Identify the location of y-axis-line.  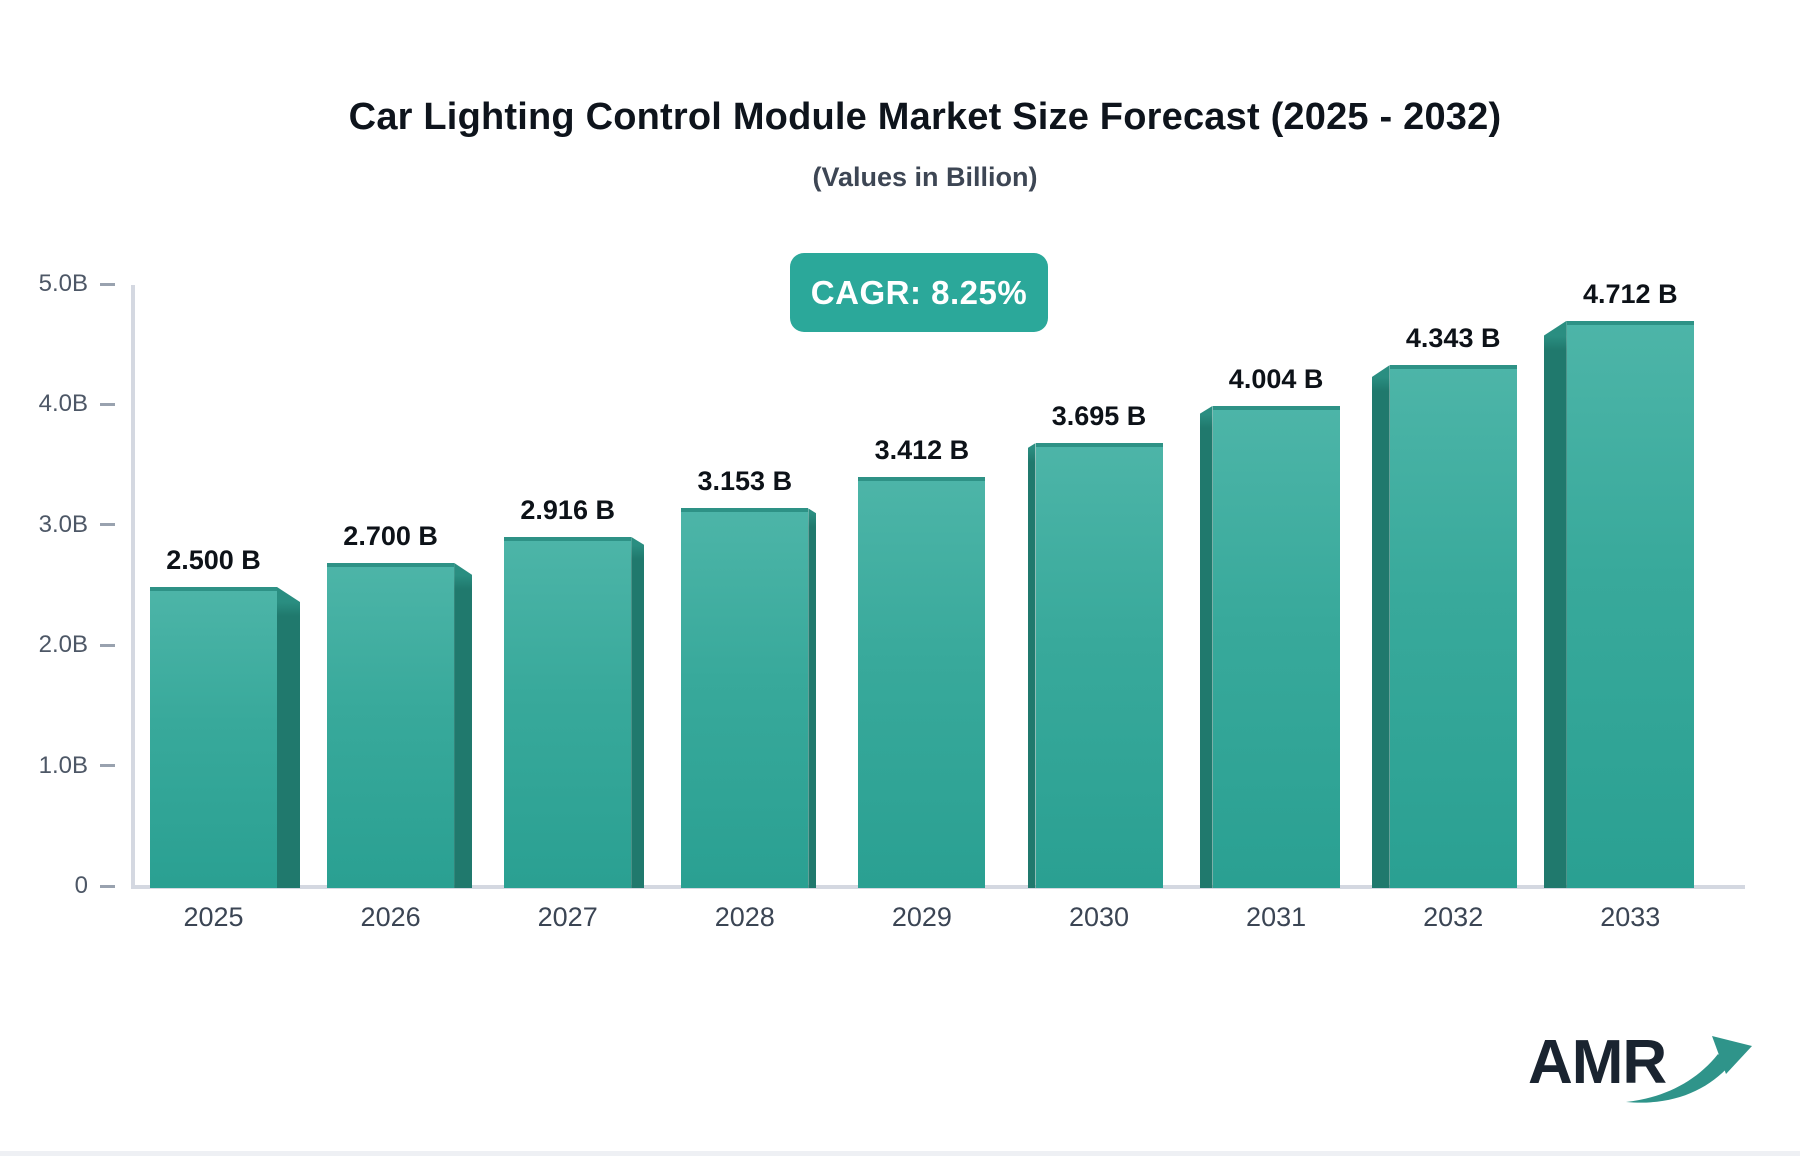
(133, 587).